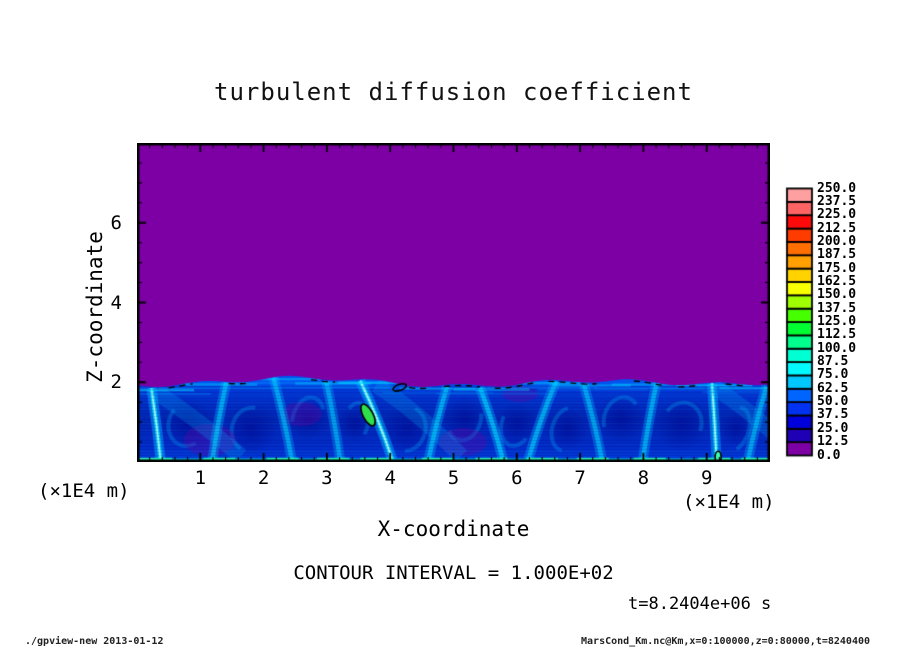 The image size is (904, 654). Describe the element at coordinates (833, 428) in the screenshot. I see `colorbar-level-label: 25.0` at that location.